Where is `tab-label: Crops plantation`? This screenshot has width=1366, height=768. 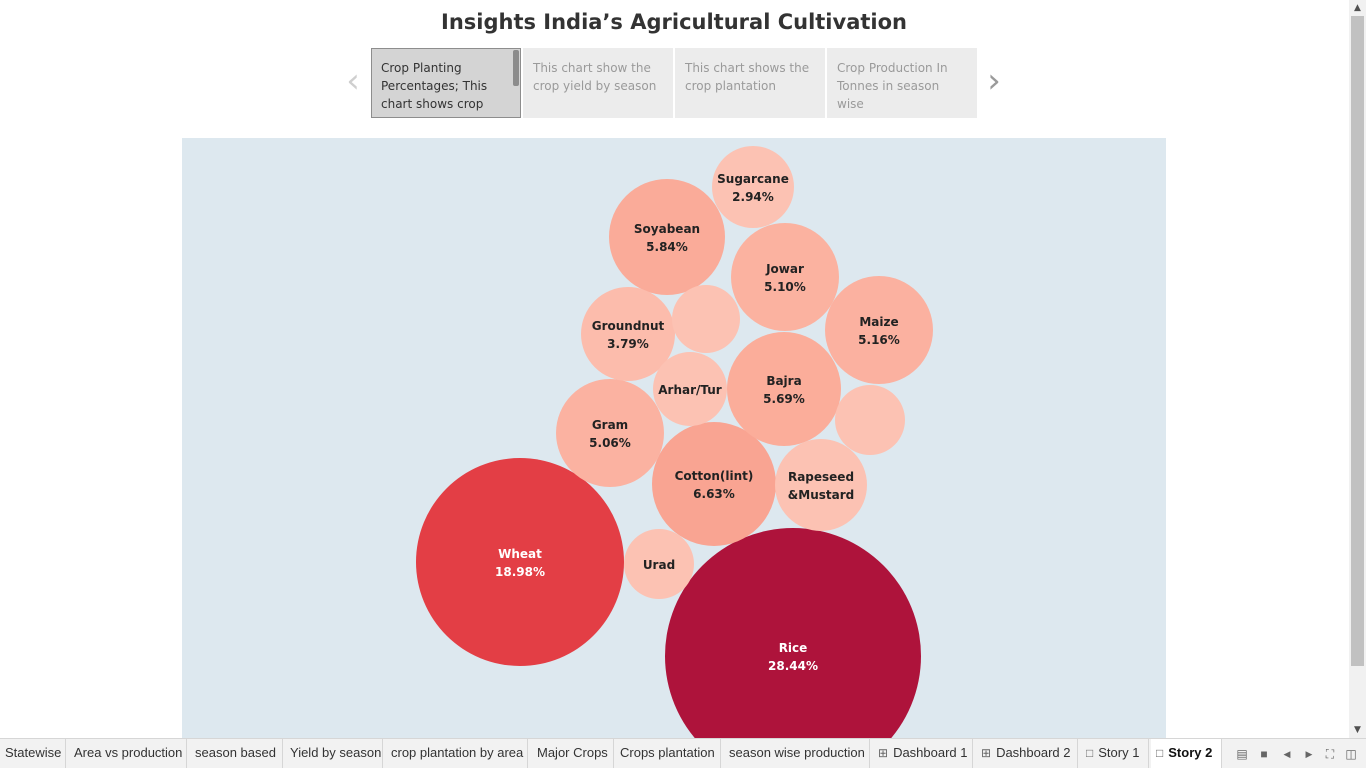 tab-label: Crops plantation is located at coordinates (667, 752).